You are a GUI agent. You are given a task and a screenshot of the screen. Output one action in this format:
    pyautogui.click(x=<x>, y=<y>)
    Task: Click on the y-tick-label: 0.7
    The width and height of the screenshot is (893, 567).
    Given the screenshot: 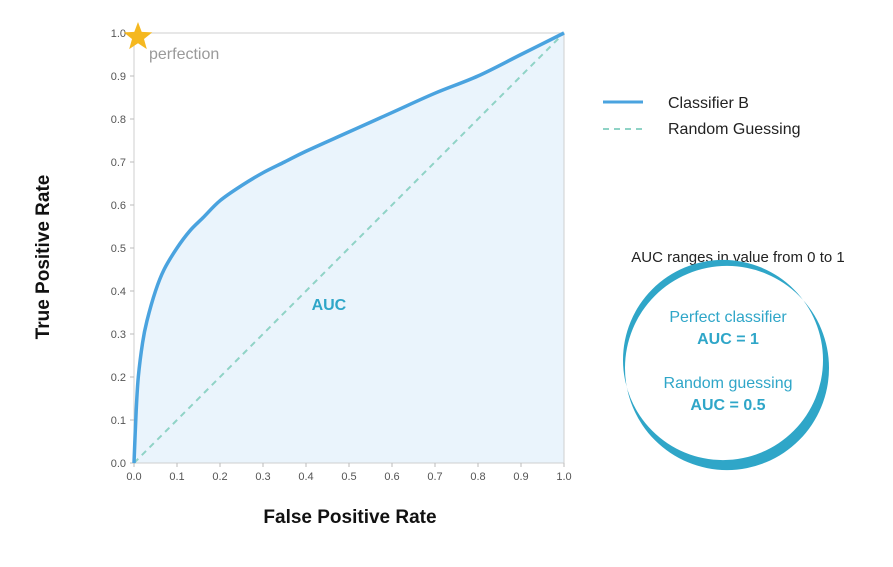 What is the action you would take?
    pyautogui.click(x=118, y=163)
    